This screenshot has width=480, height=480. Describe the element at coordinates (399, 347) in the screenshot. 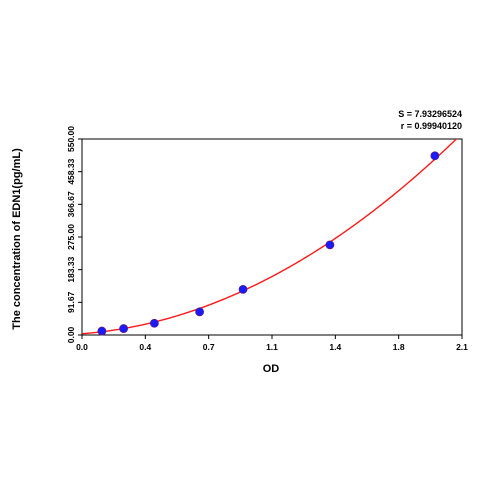

I see `x-tick-label: 1.8` at that location.